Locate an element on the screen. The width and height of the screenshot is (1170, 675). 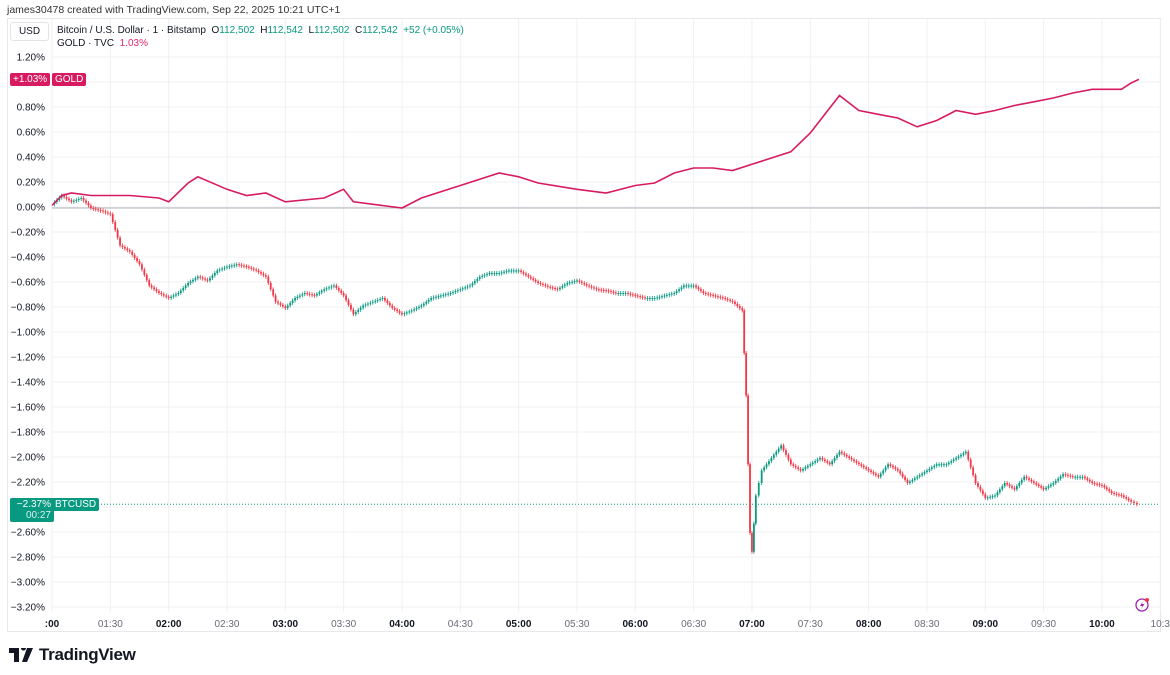
x-tick-label: 05:30 is located at coordinates (576, 624).